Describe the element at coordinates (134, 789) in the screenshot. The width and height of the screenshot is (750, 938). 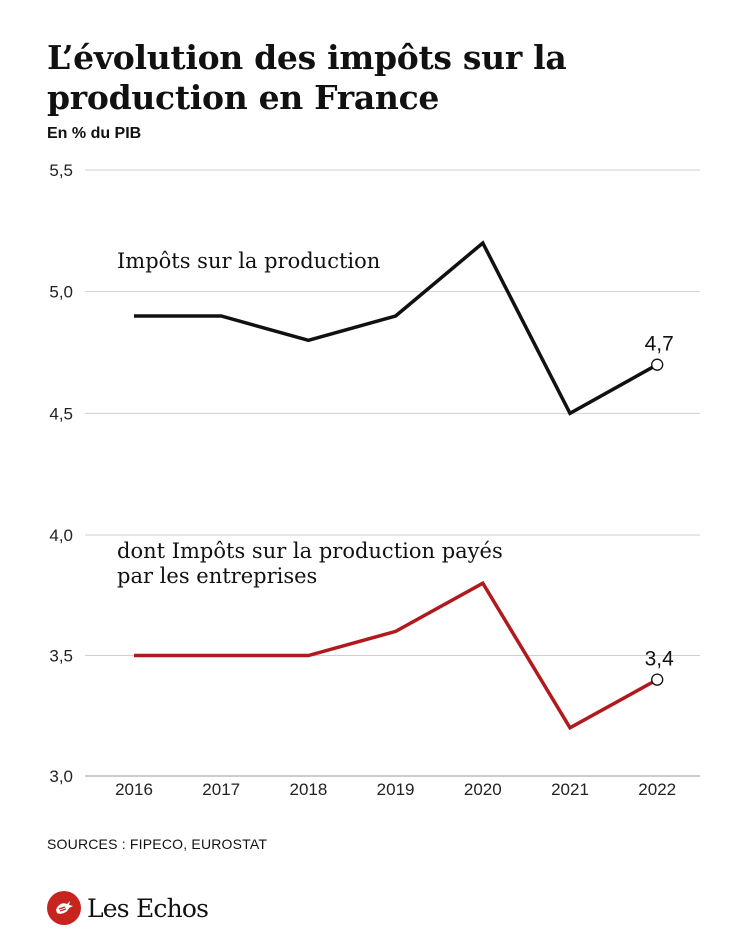
I see `x-tick-label: 2016` at that location.